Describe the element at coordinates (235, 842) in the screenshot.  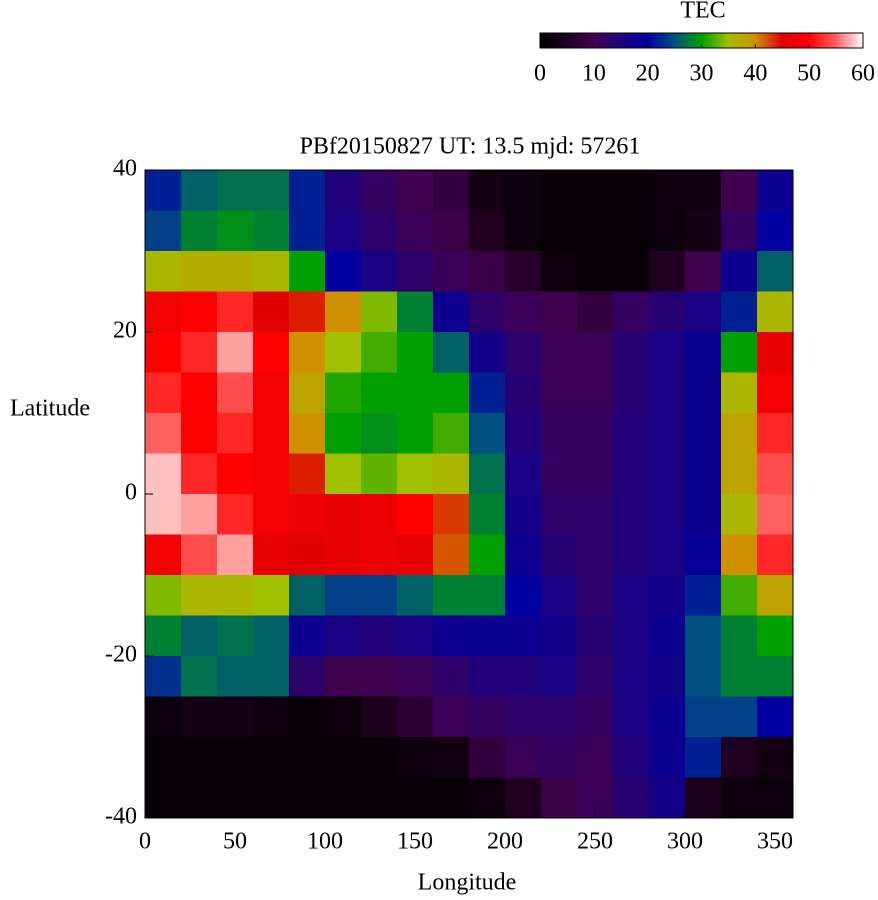
I see `x-tick-label: 50` at that location.